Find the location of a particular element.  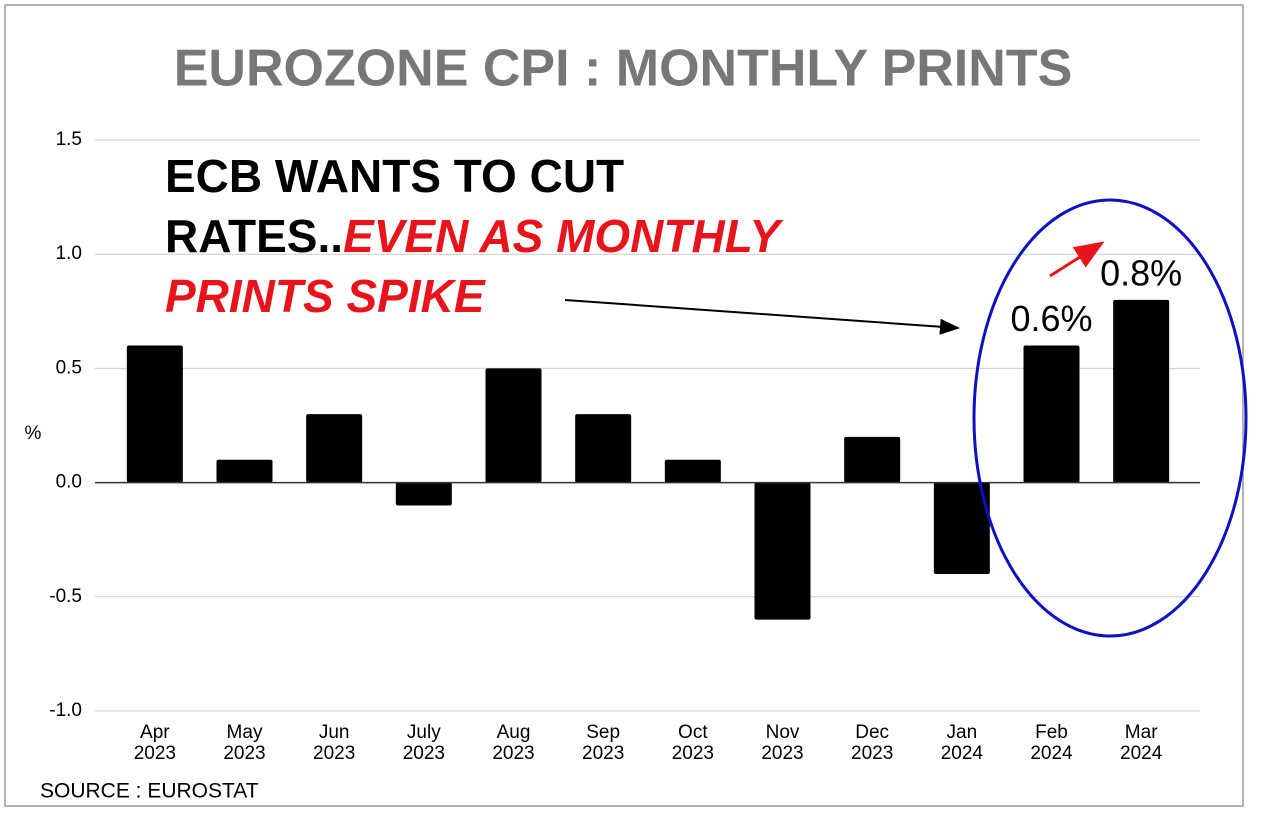

y-tick-label: -0.5 is located at coordinates (65, 596).